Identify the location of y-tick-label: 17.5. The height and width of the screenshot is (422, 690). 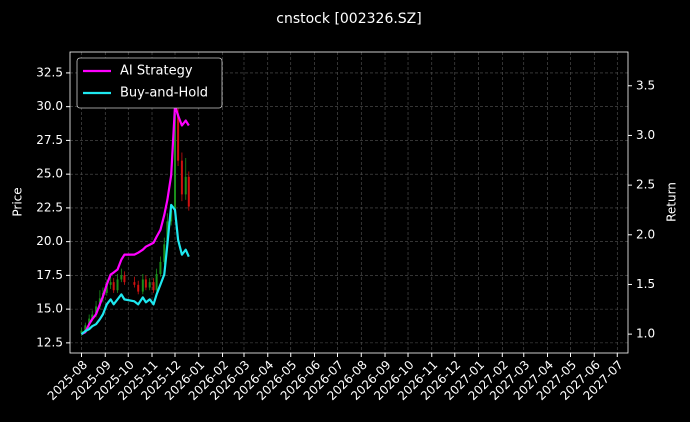
(49, 275).